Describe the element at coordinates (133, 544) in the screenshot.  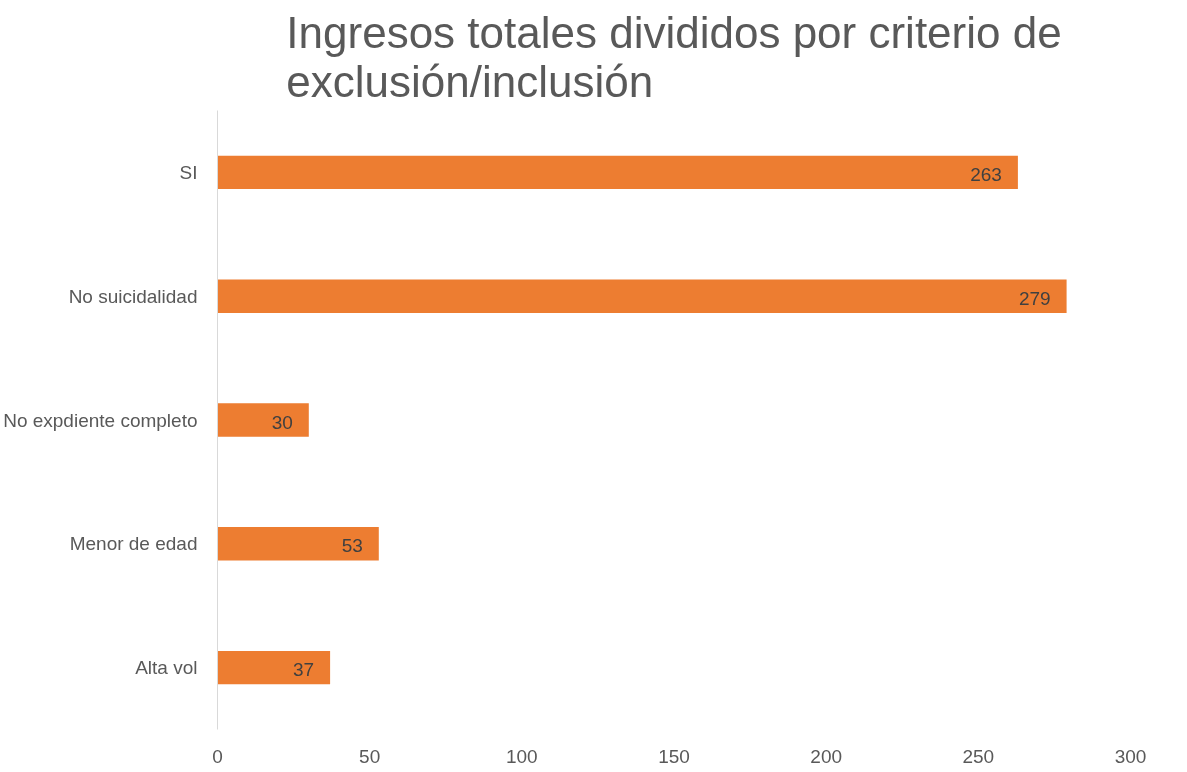
I see `y-tick-label: Menor de edad` at that location.